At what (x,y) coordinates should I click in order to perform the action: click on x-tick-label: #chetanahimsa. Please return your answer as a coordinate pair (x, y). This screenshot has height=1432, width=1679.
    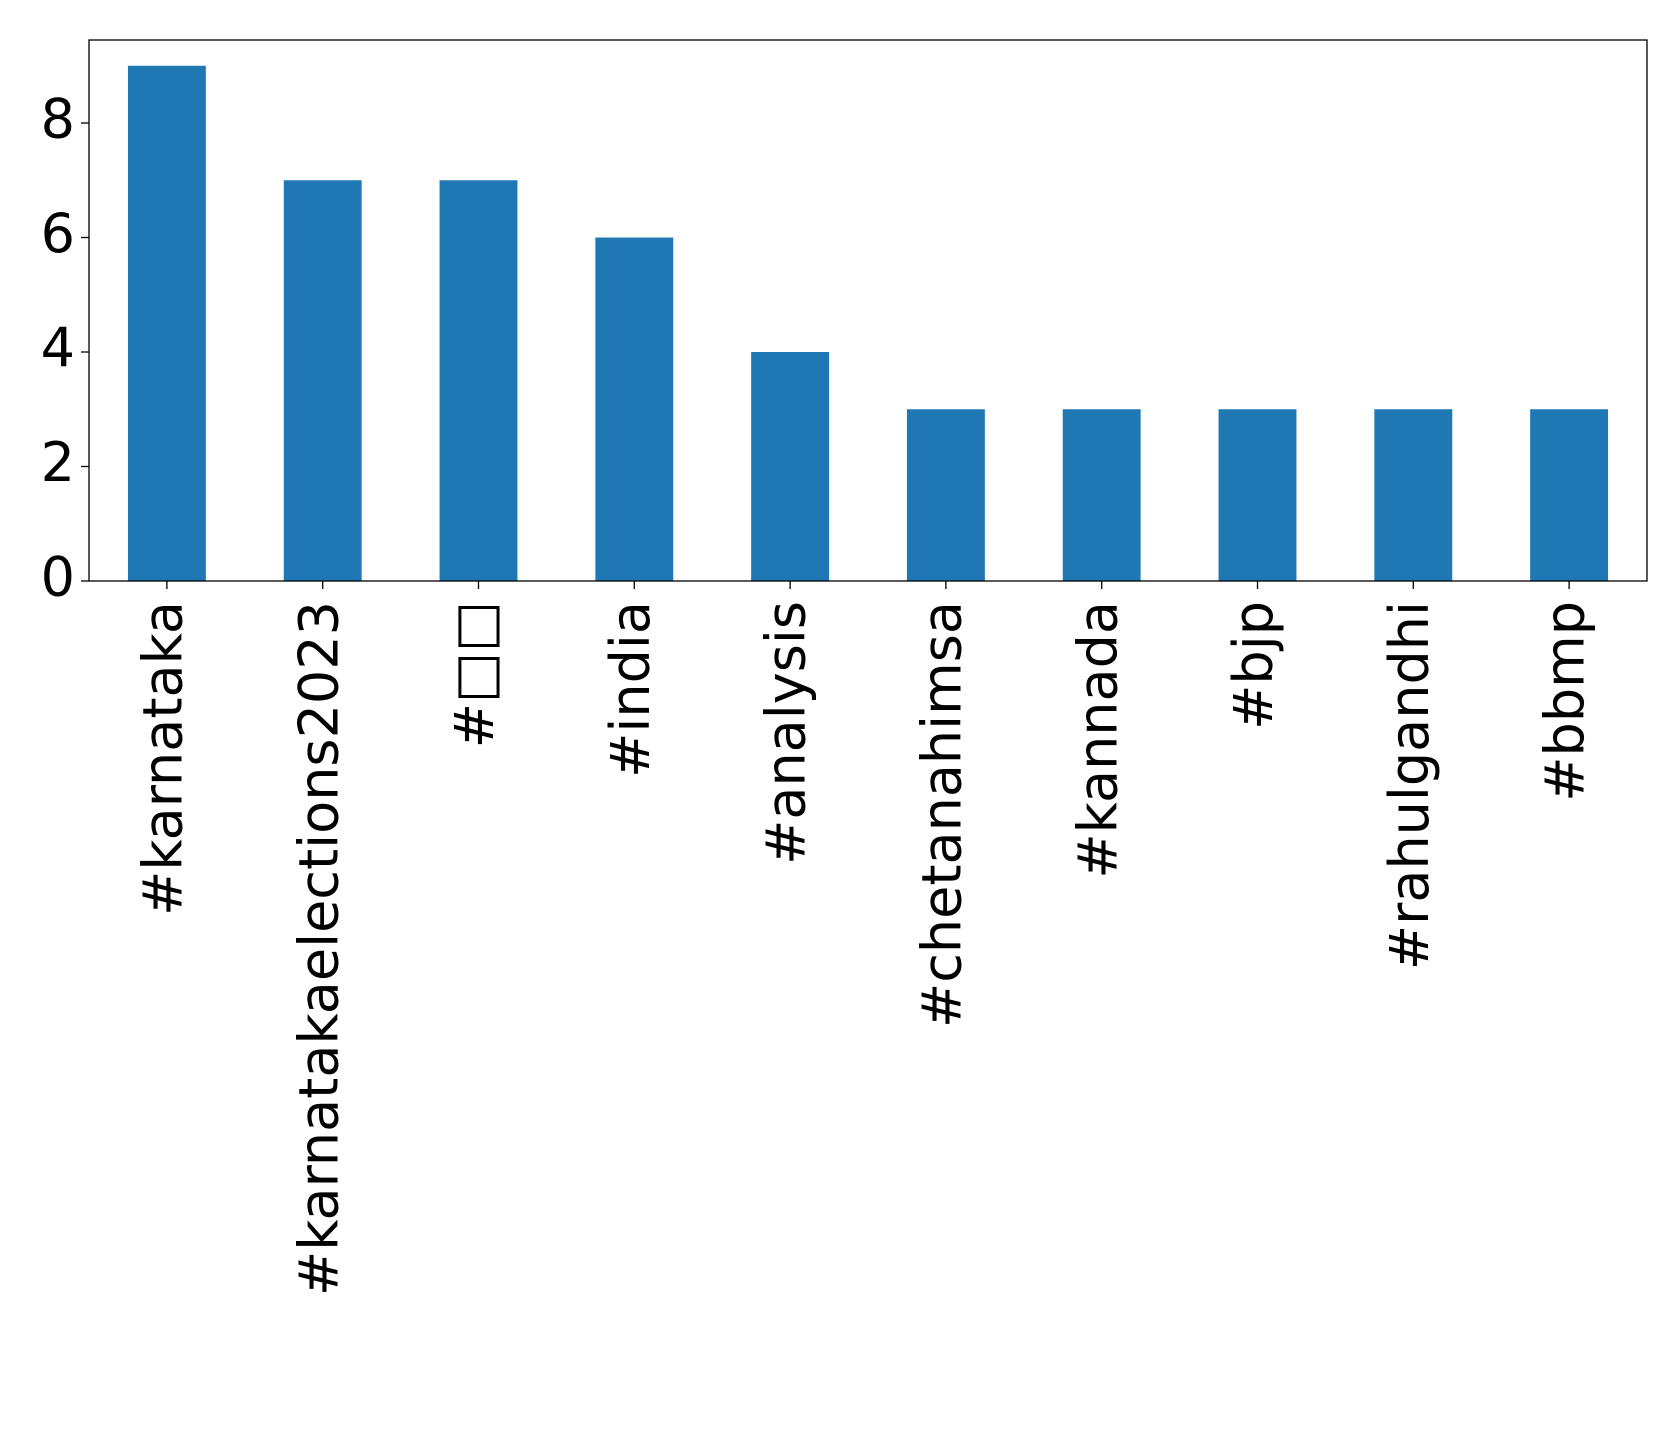
    Looking at the image, I should click on (942, 814).